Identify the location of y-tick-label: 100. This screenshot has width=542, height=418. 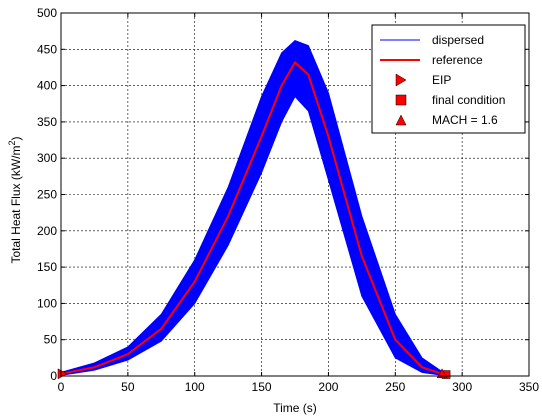
(47, 303).